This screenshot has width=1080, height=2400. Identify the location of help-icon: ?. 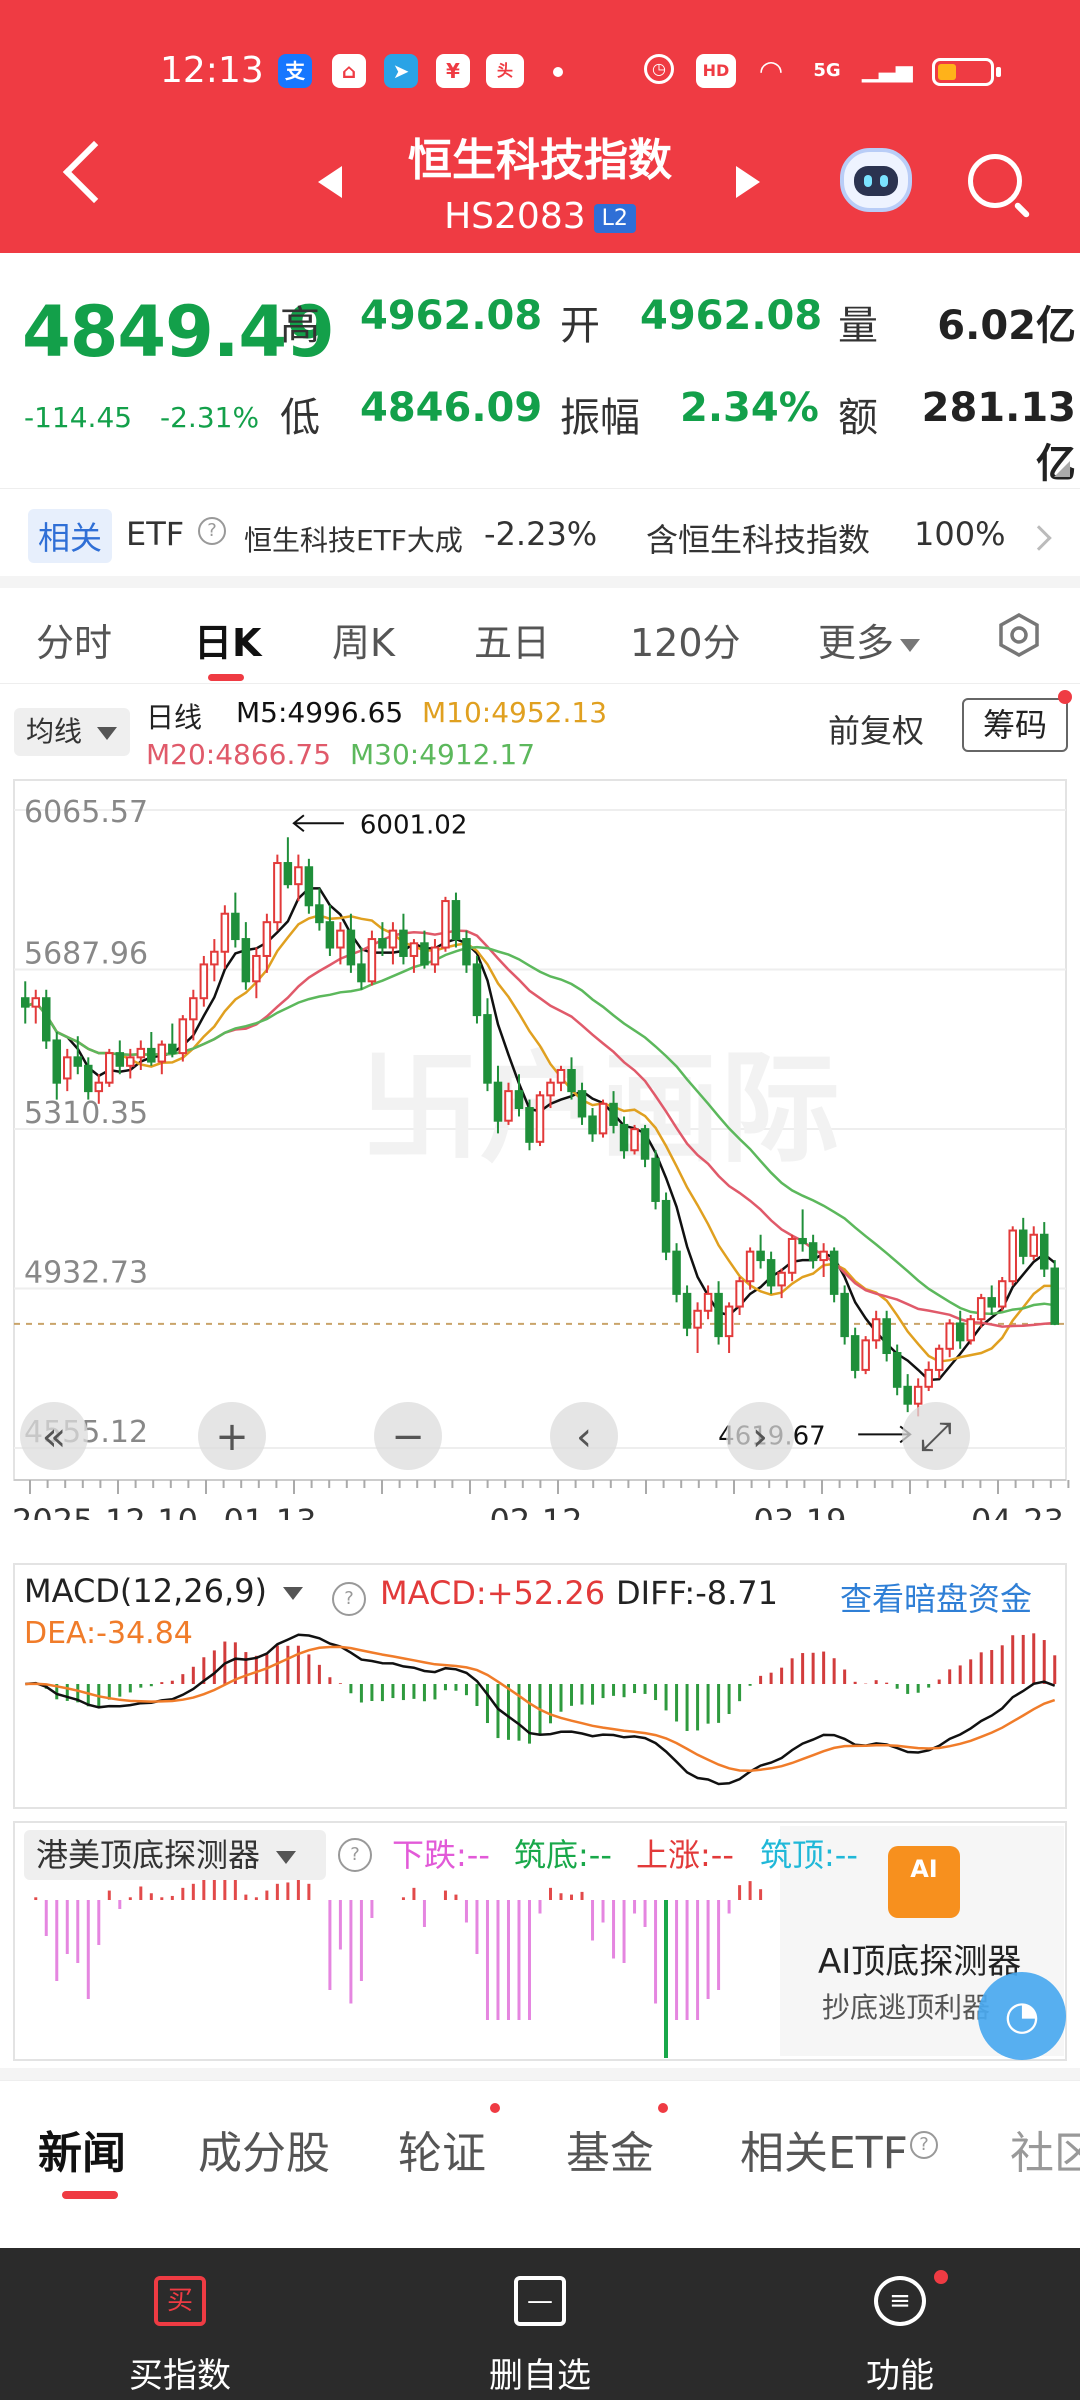
(212, 531).